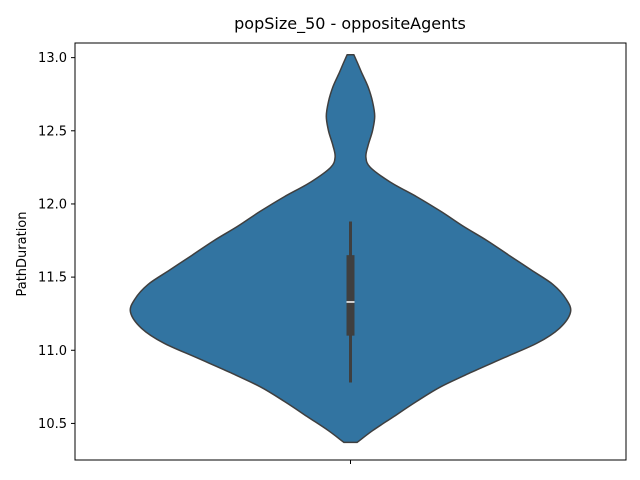  Describe the element at coordinates (350, 24) in the screenshot. I see `chart-title: popSize_50 - oppositeAgents` at that location.